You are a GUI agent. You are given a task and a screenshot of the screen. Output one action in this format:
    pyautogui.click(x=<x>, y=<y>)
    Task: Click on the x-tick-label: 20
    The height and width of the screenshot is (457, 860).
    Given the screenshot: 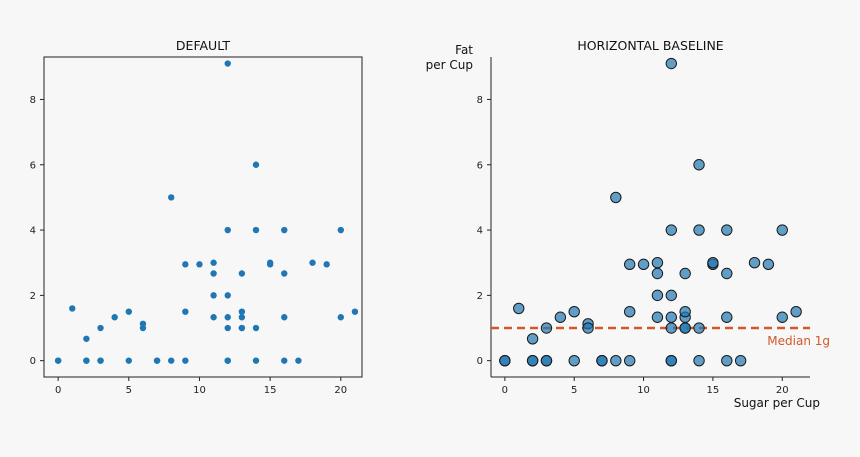 What is the action you would take?
    pyautogui.click(x=782, y=390)
    